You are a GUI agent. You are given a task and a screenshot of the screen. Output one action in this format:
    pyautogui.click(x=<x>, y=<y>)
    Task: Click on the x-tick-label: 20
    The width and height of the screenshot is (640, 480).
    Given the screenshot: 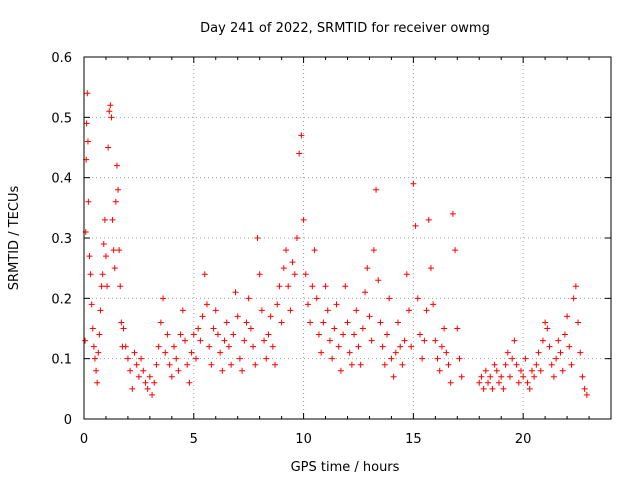 What is the action you would take?
    pyautogui.click(x=523, y=439)
    